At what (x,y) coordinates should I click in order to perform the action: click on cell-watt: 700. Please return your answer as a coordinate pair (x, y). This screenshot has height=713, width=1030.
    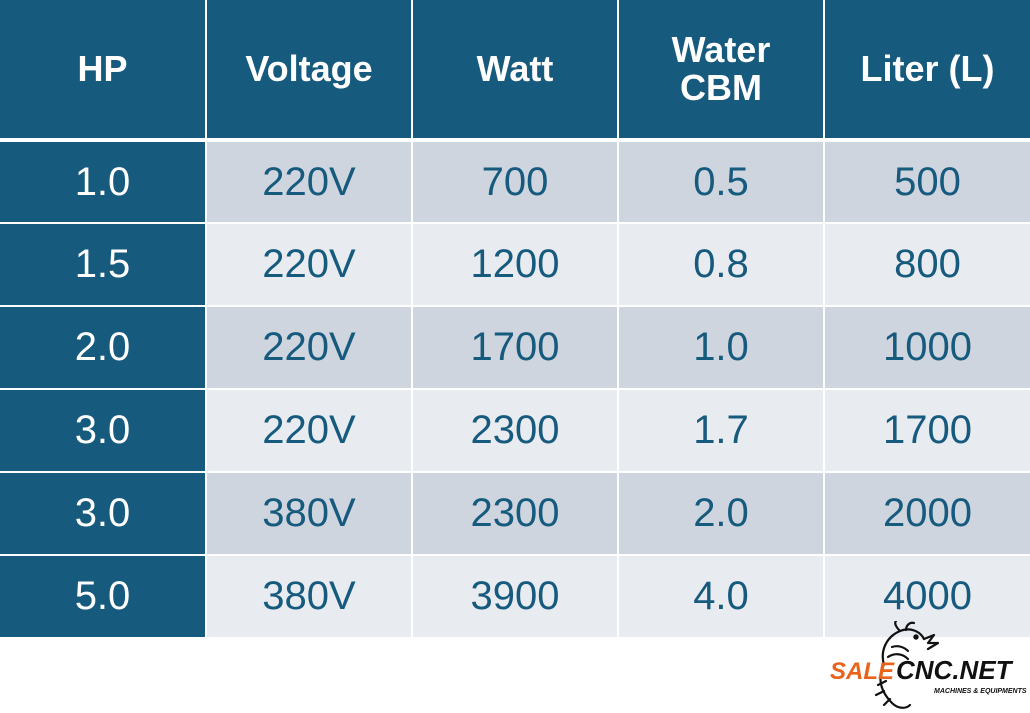
    Looking at the image, I should click on (515, 182).